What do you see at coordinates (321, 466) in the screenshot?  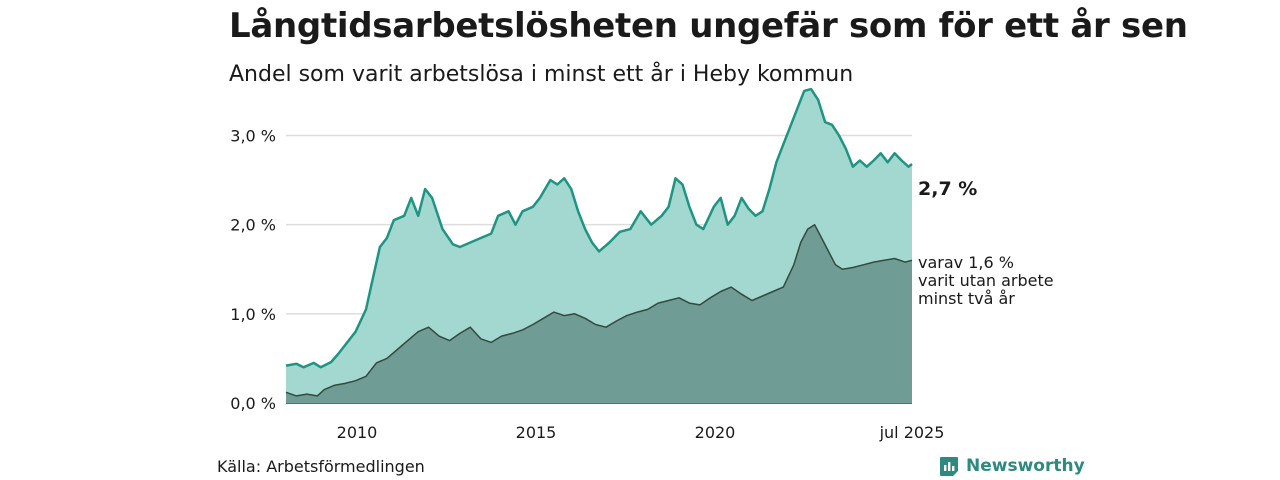 I see `source-note: Källa: Arbetsförmedlingen` at bounding box center [321, 466].